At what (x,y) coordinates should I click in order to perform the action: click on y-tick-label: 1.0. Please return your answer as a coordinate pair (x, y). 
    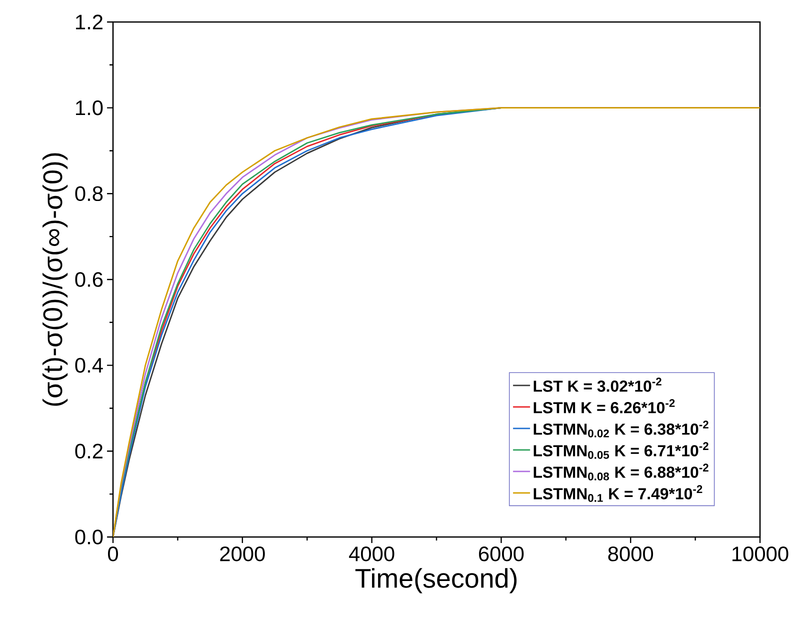
    Looking at the image, I should click on (89, 108).